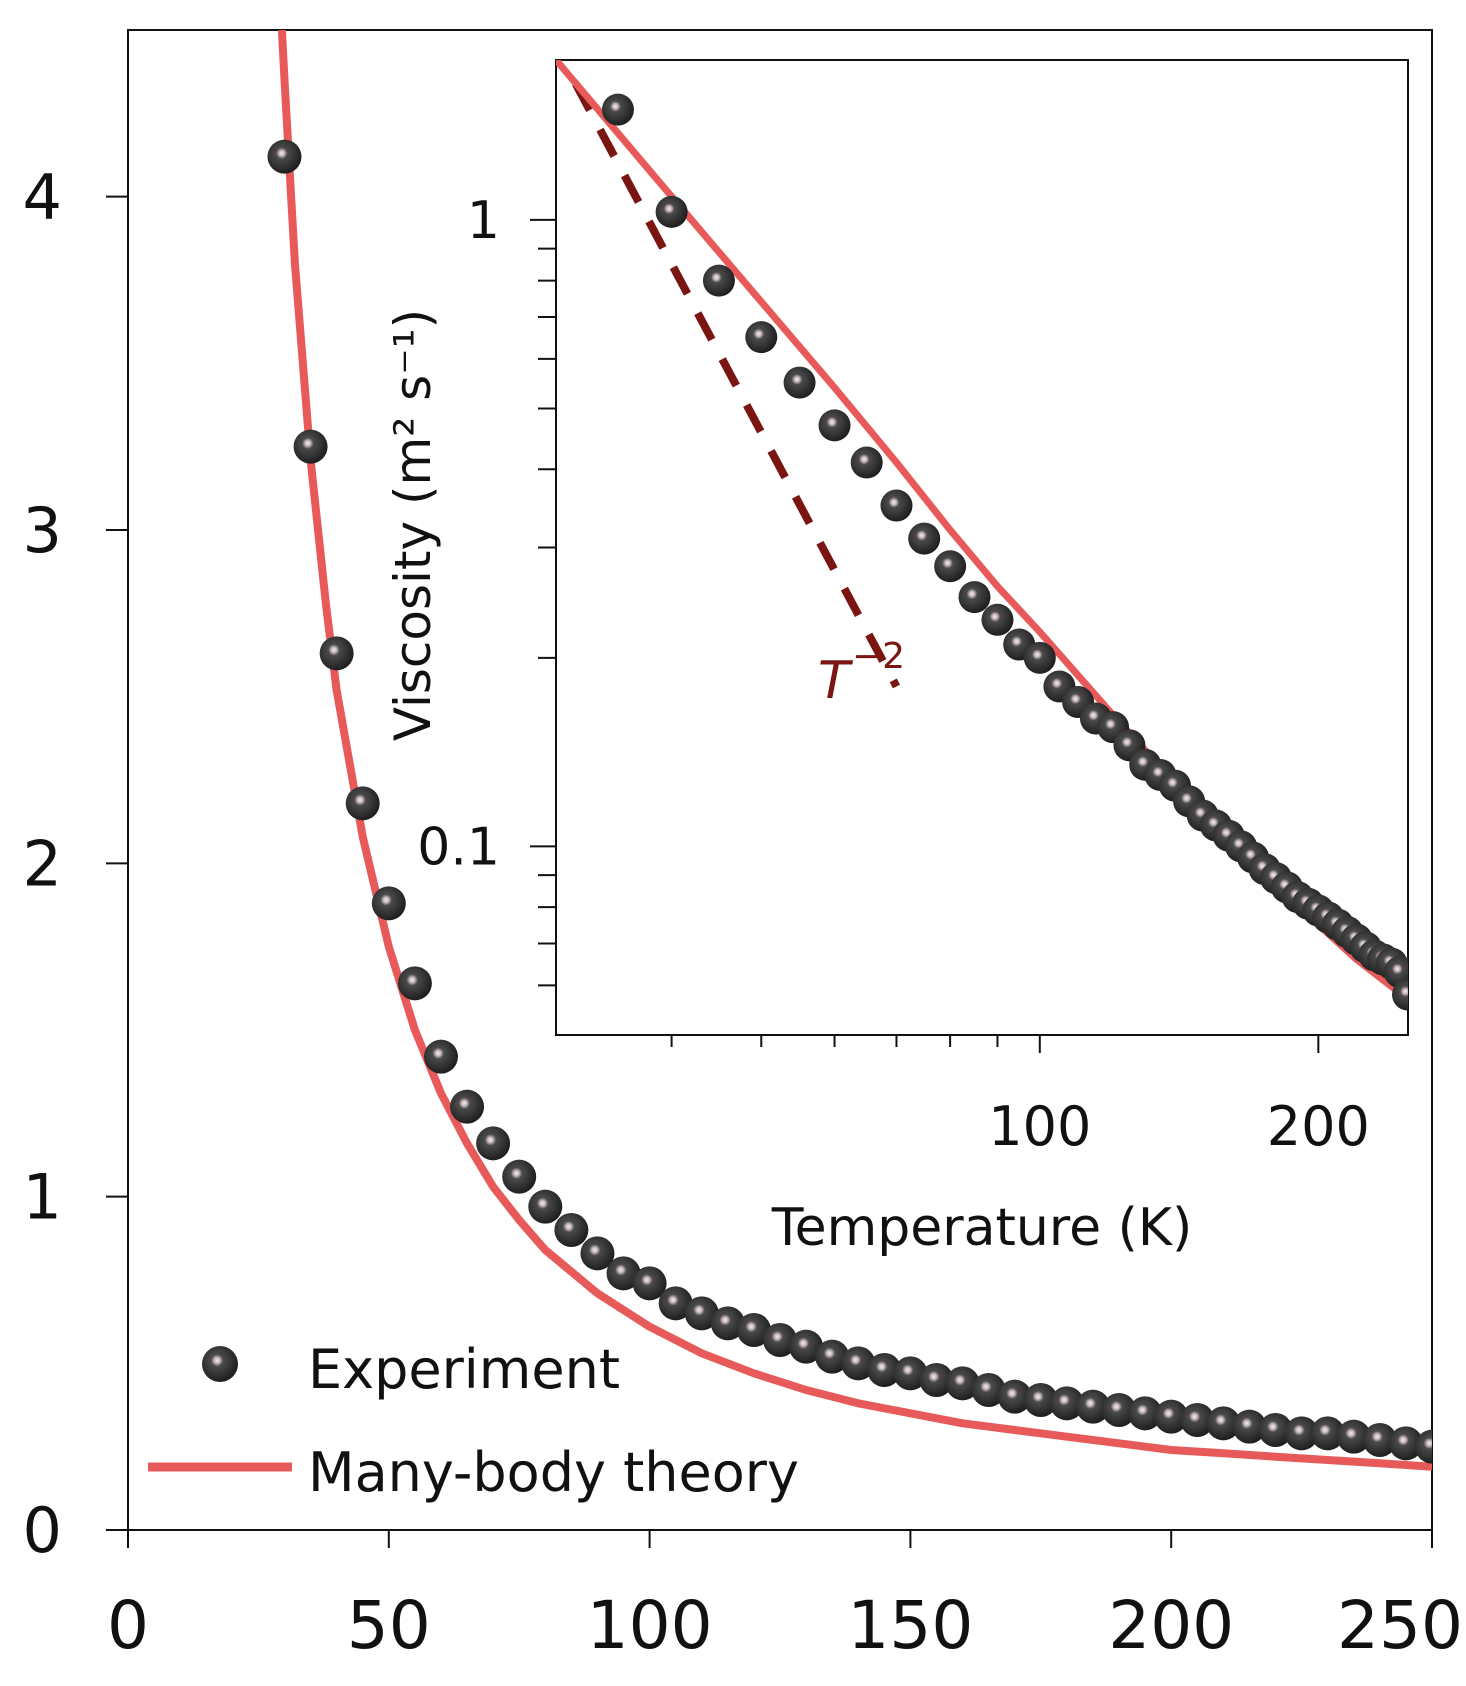 The width and height of the screenshot is (1466, 1686). What do you see at coordinates (220, 1364) in the screenshot?
I see `legend-experiment-marker` at bounding box center [220, 1364].